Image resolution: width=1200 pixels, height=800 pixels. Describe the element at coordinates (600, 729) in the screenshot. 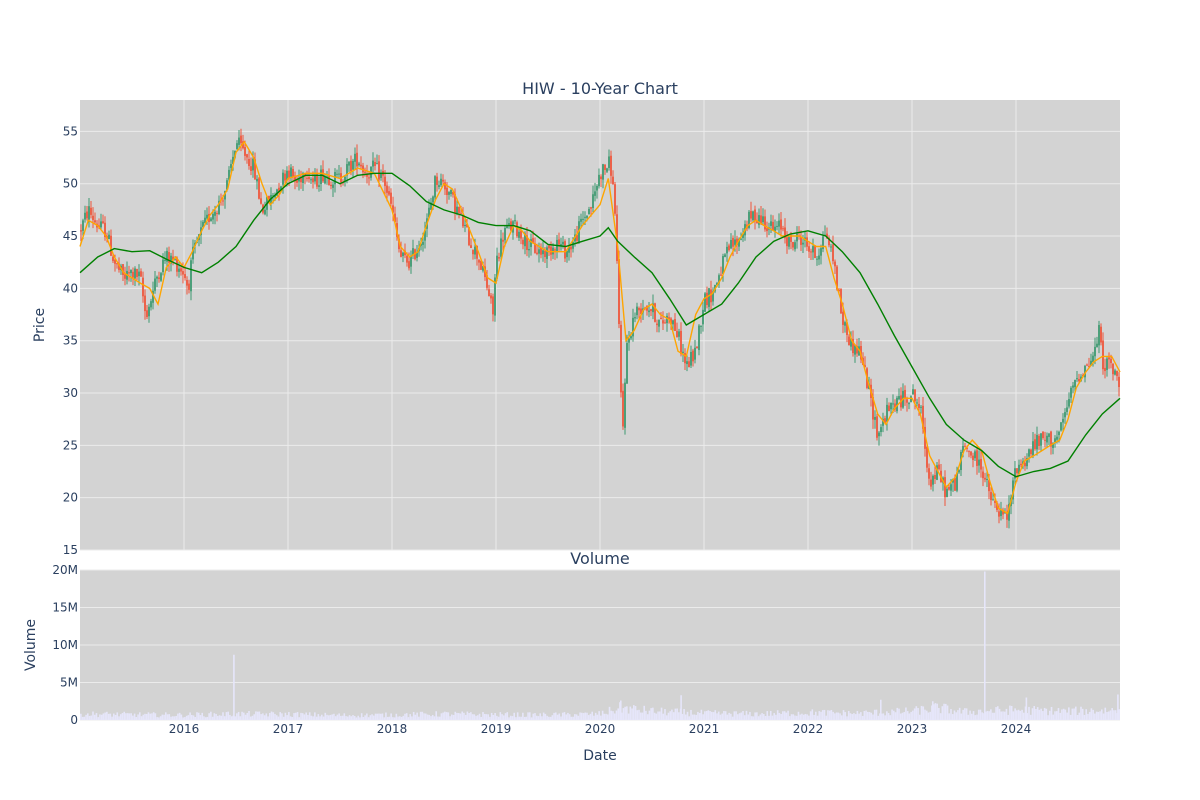

I see `date-tick-label: 2020` at that location.